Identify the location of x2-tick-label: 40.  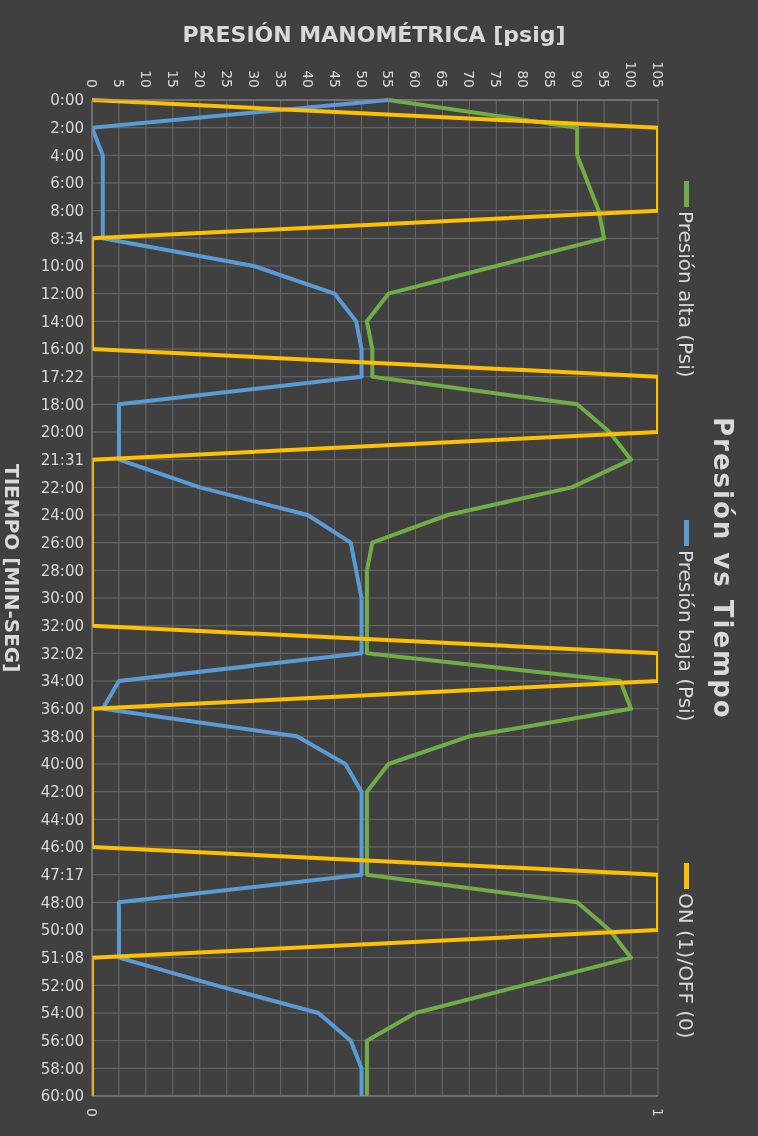
(307, 79).